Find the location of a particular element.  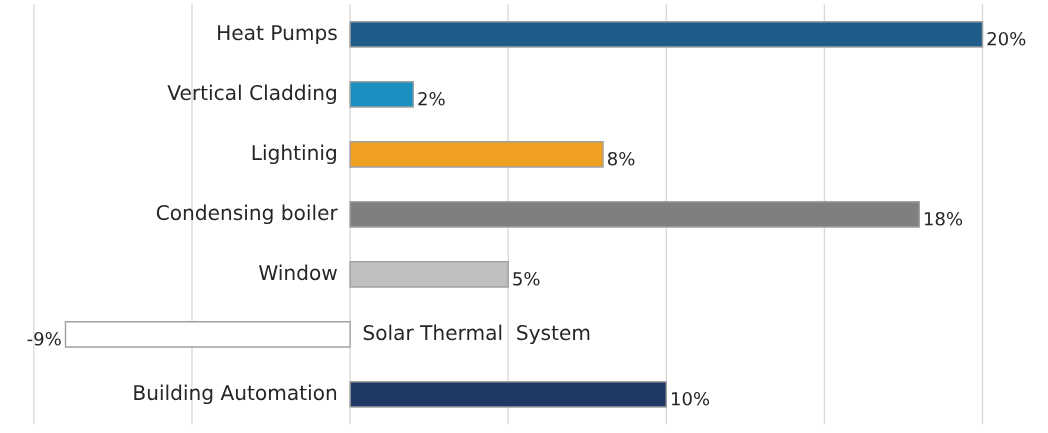

data-label: 2% is located at coordinates (431, 98).